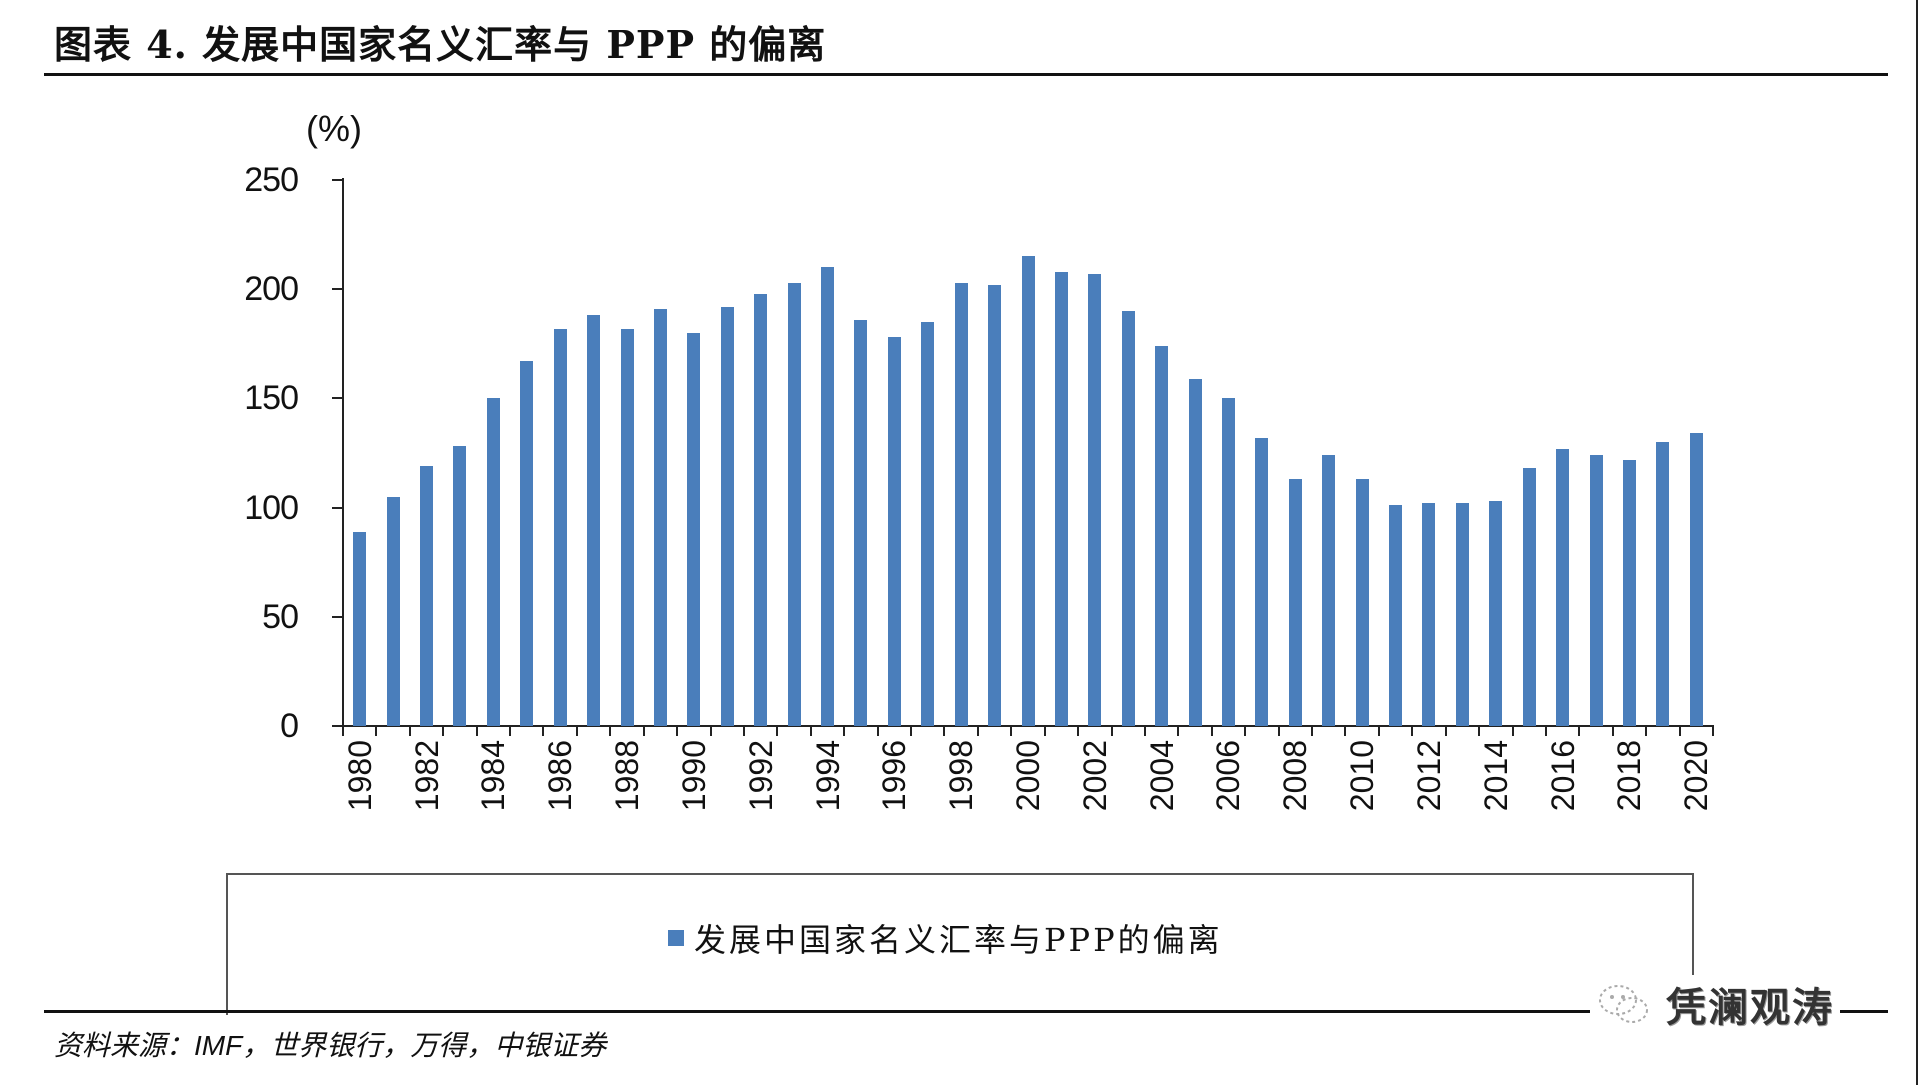  I want to click on bar-2007, so click(1262, 581).